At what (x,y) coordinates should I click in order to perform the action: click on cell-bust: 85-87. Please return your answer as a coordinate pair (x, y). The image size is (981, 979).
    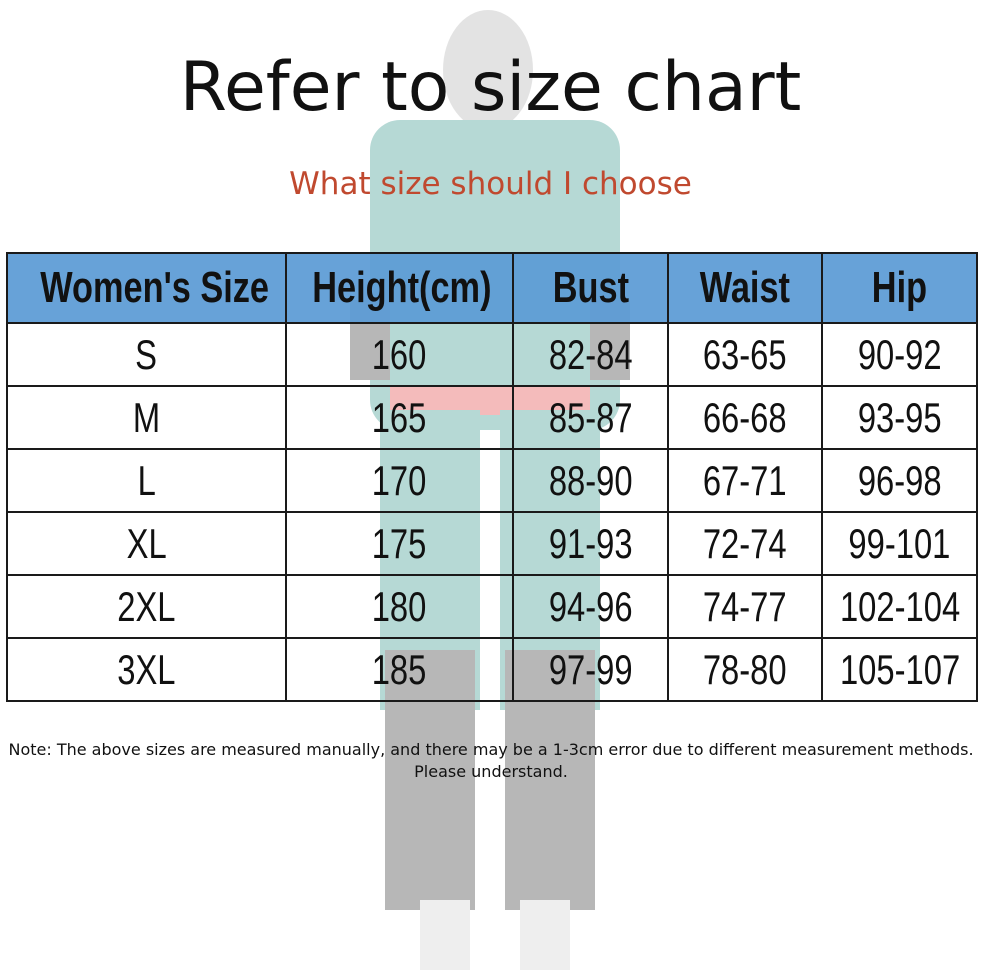
    Looking at the image, I should click on (590, 417).